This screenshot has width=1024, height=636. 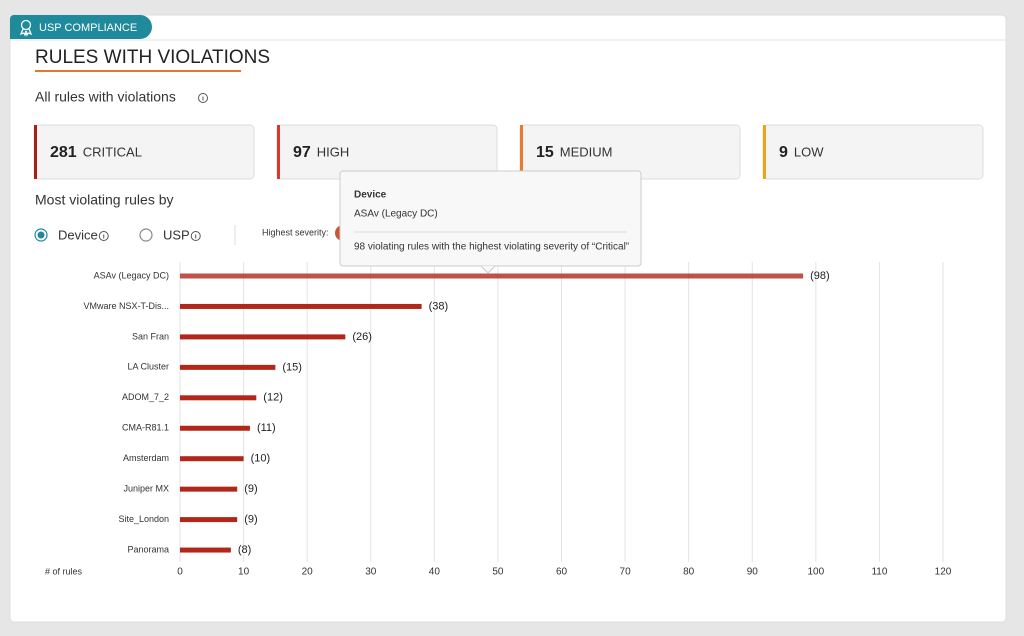 What do you see at coordinates (148, 367) in the screenshot?
I see `y-tick-label: LA Cluster` at bounding box center [148, 367].